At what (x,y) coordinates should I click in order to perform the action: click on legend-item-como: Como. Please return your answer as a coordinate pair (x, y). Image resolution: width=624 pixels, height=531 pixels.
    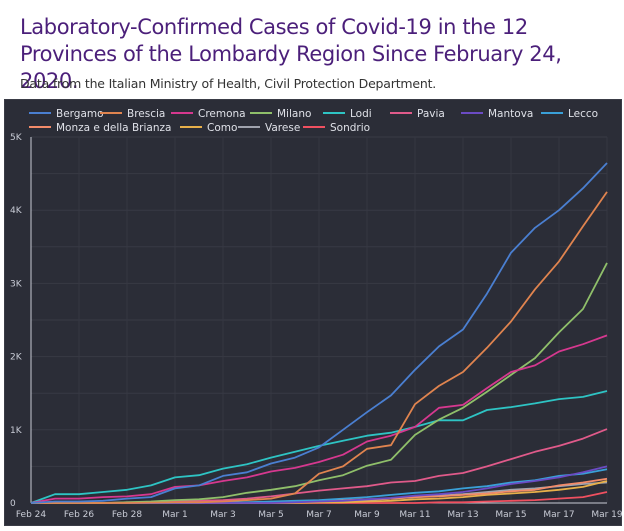
    Looking at the image, I should click on (208, 128).